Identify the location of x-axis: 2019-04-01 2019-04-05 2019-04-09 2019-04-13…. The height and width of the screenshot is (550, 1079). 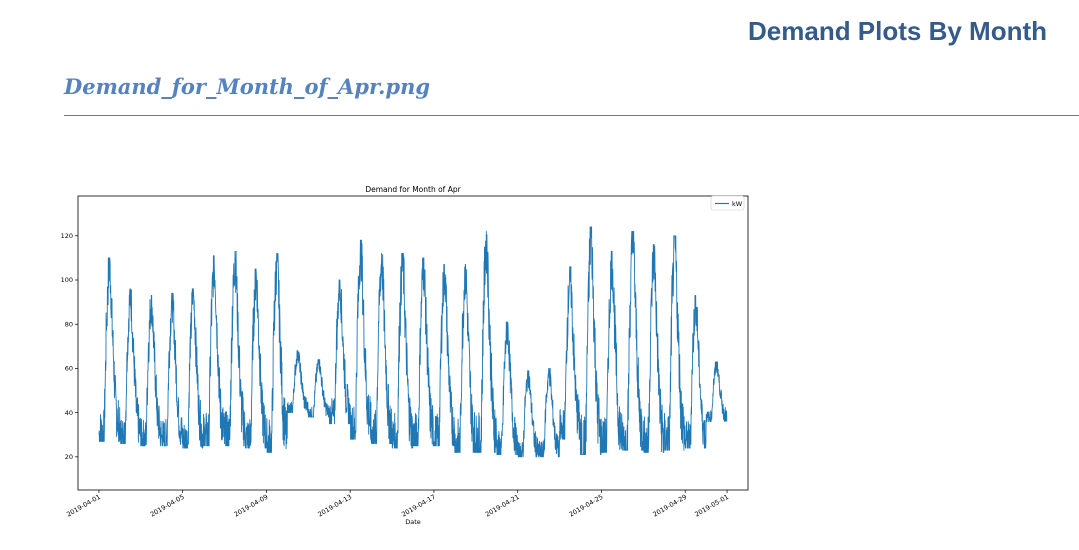
(397, 504).